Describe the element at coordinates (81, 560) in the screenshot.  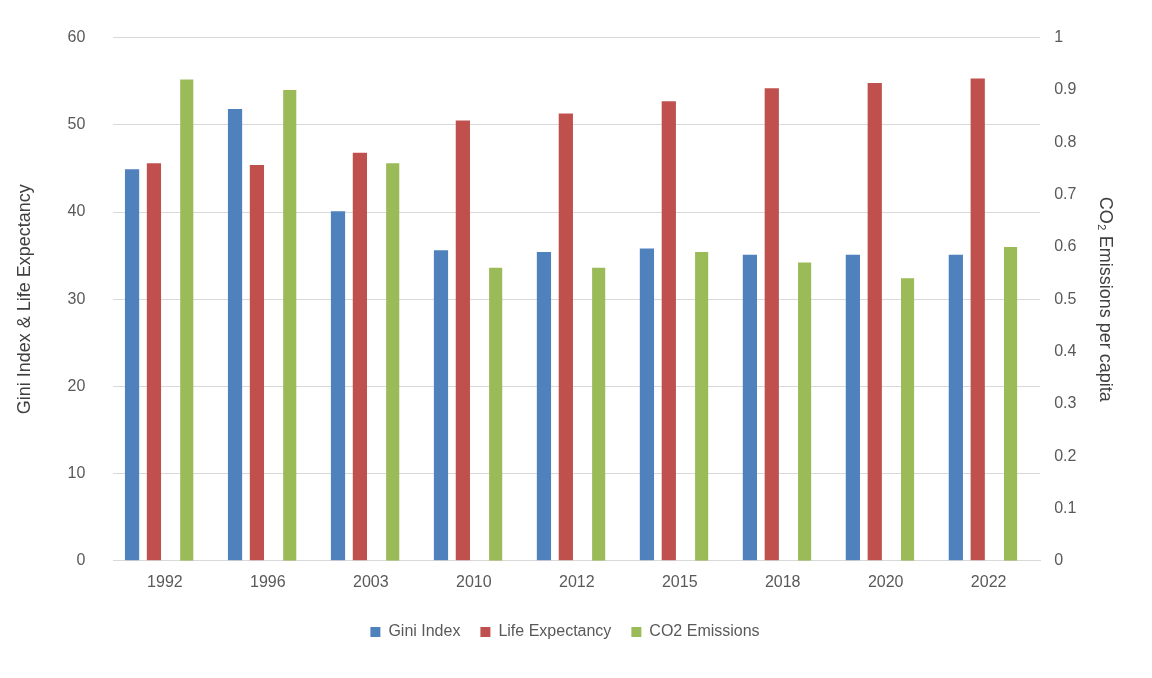
I see `y-tick-label: 0` at that location.